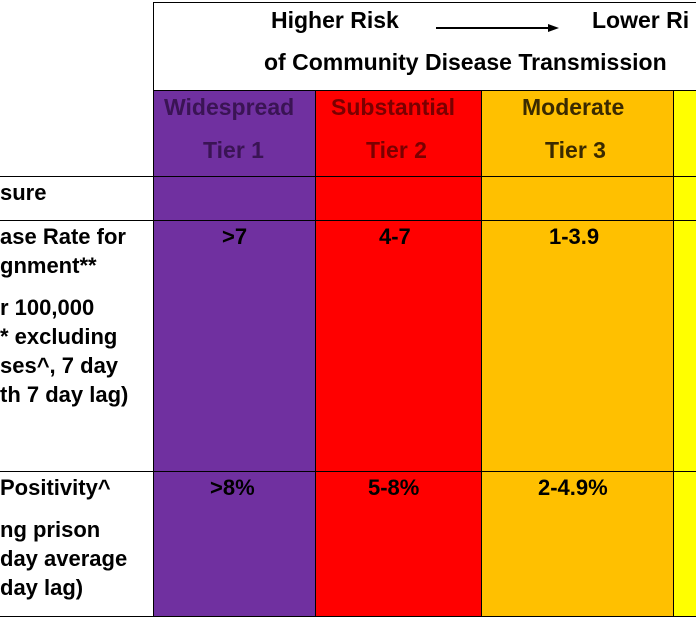  Describe the element at coordinates (577, 133) in the screenshot. I see `tier-3-header` at that location.